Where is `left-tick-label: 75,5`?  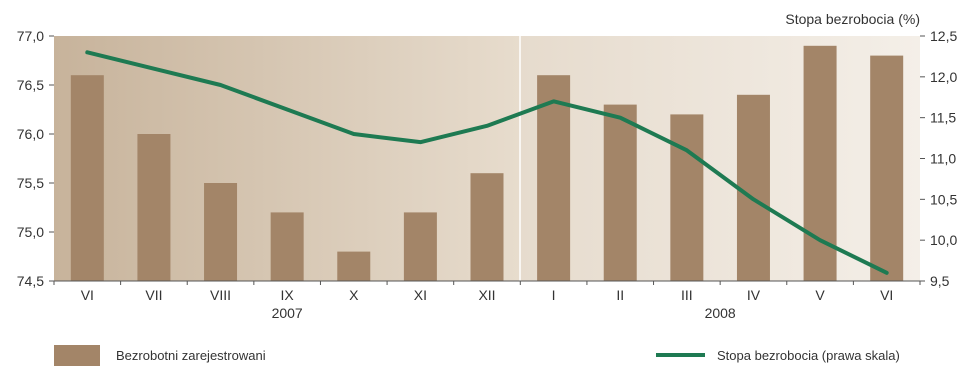
left-tick-label: 75,5 is located at coordinates (30, 183).